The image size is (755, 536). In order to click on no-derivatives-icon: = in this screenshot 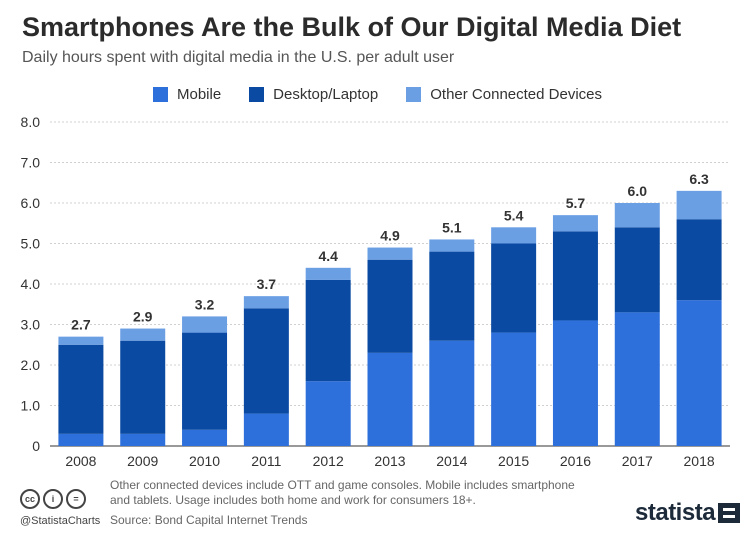, I will do `click(76, 499)`.